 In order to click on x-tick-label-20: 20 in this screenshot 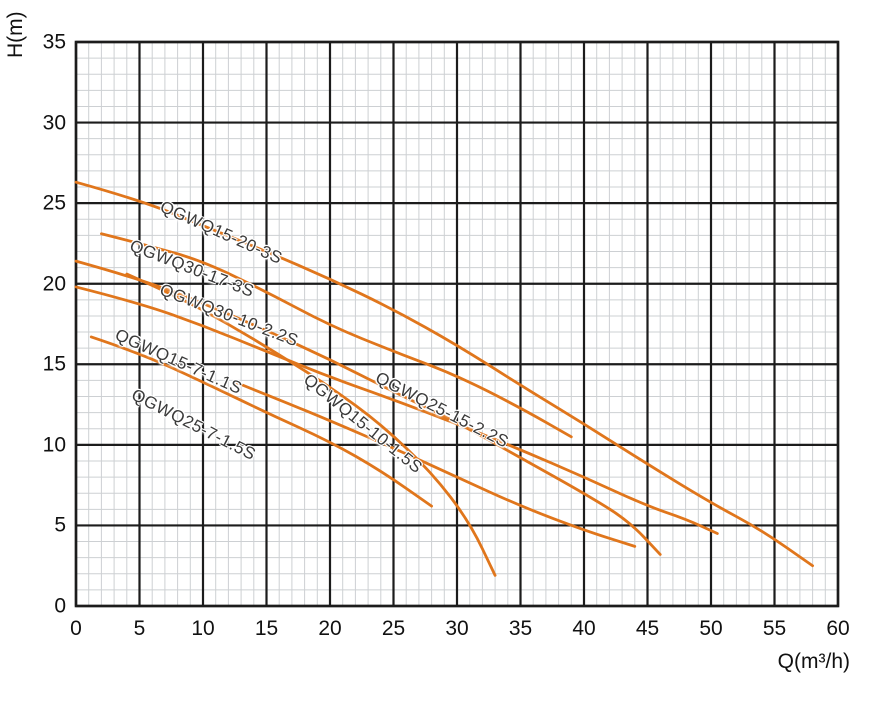, I will do `click(330, 628)`.